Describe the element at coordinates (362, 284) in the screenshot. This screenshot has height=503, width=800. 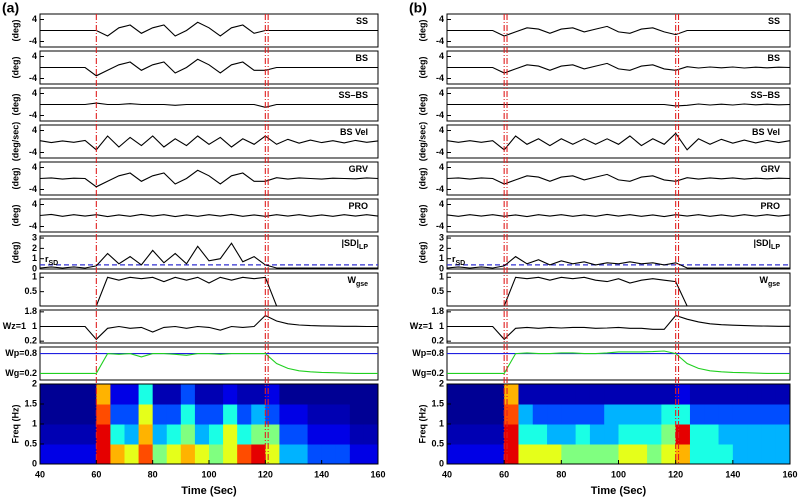
I see `panel-label-sub: gse` at that location.